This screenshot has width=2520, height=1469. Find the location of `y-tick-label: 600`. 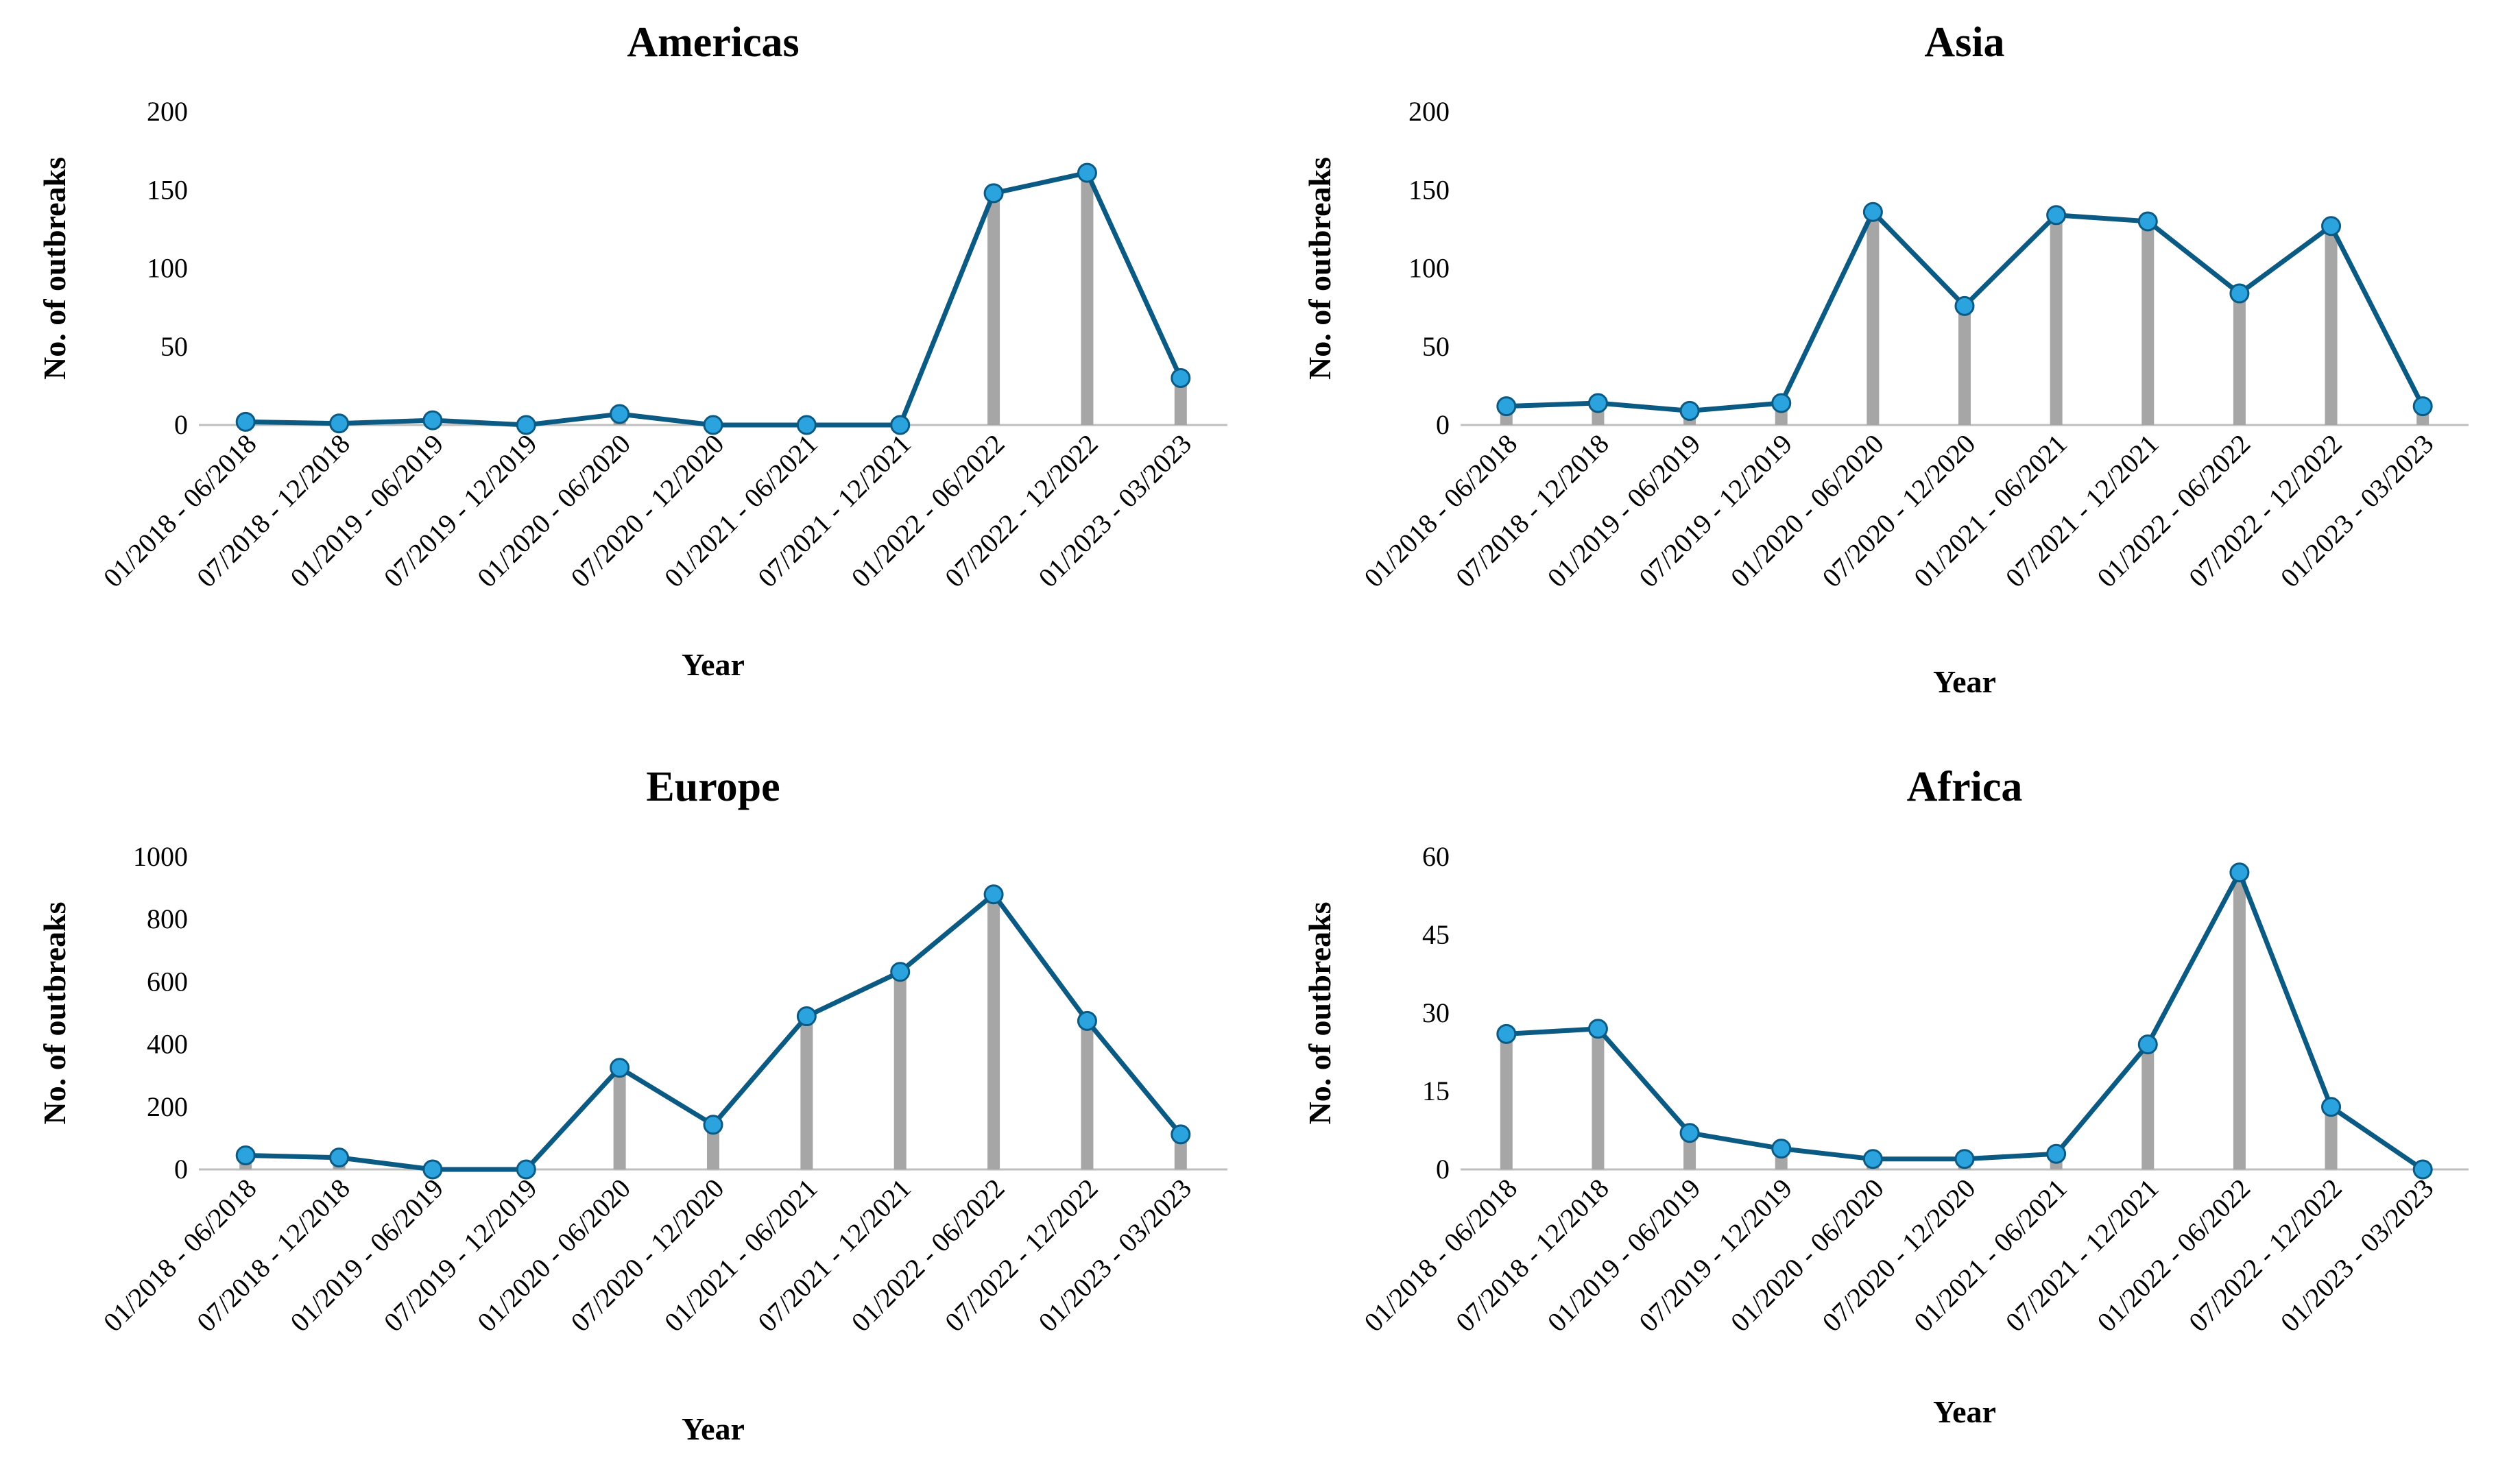

y-tick-label: 600 is located at coordinates (167, 982).